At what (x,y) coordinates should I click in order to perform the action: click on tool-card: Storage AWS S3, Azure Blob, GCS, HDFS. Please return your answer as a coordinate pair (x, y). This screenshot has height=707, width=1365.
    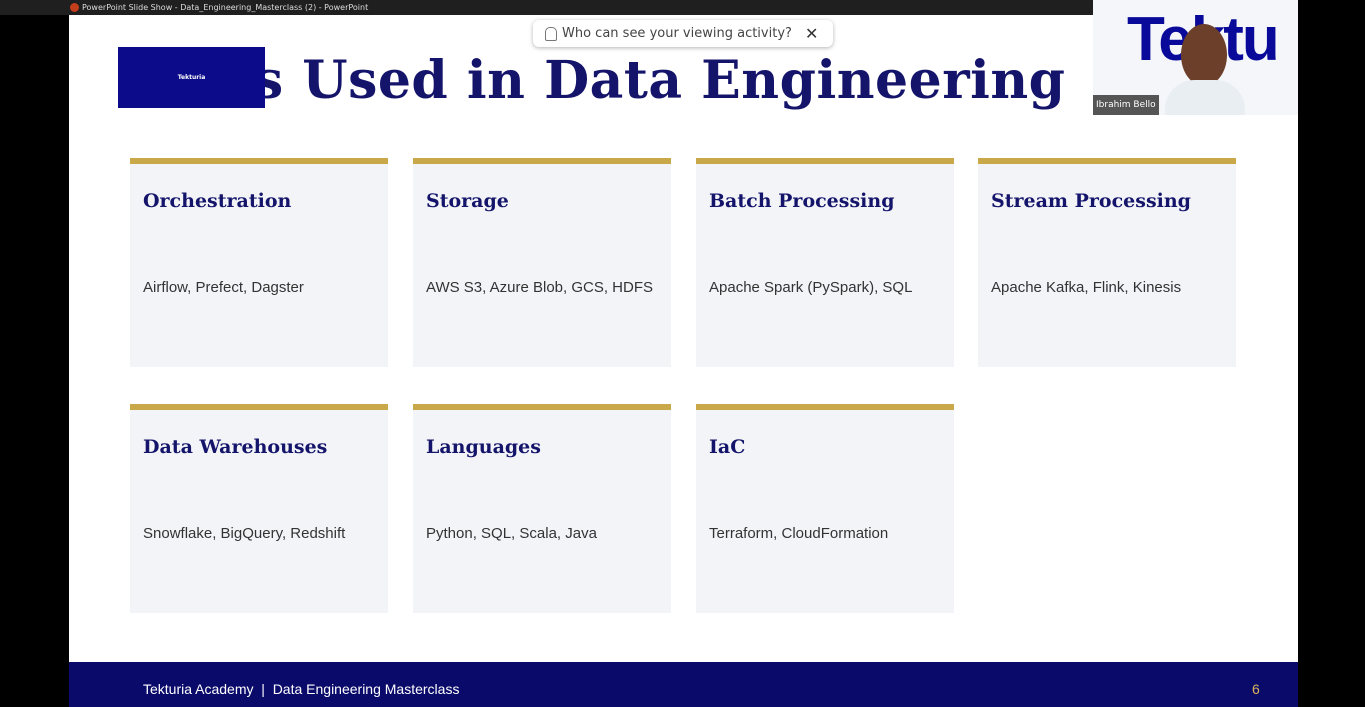
    Looking at the image, I should click on (542, 262).